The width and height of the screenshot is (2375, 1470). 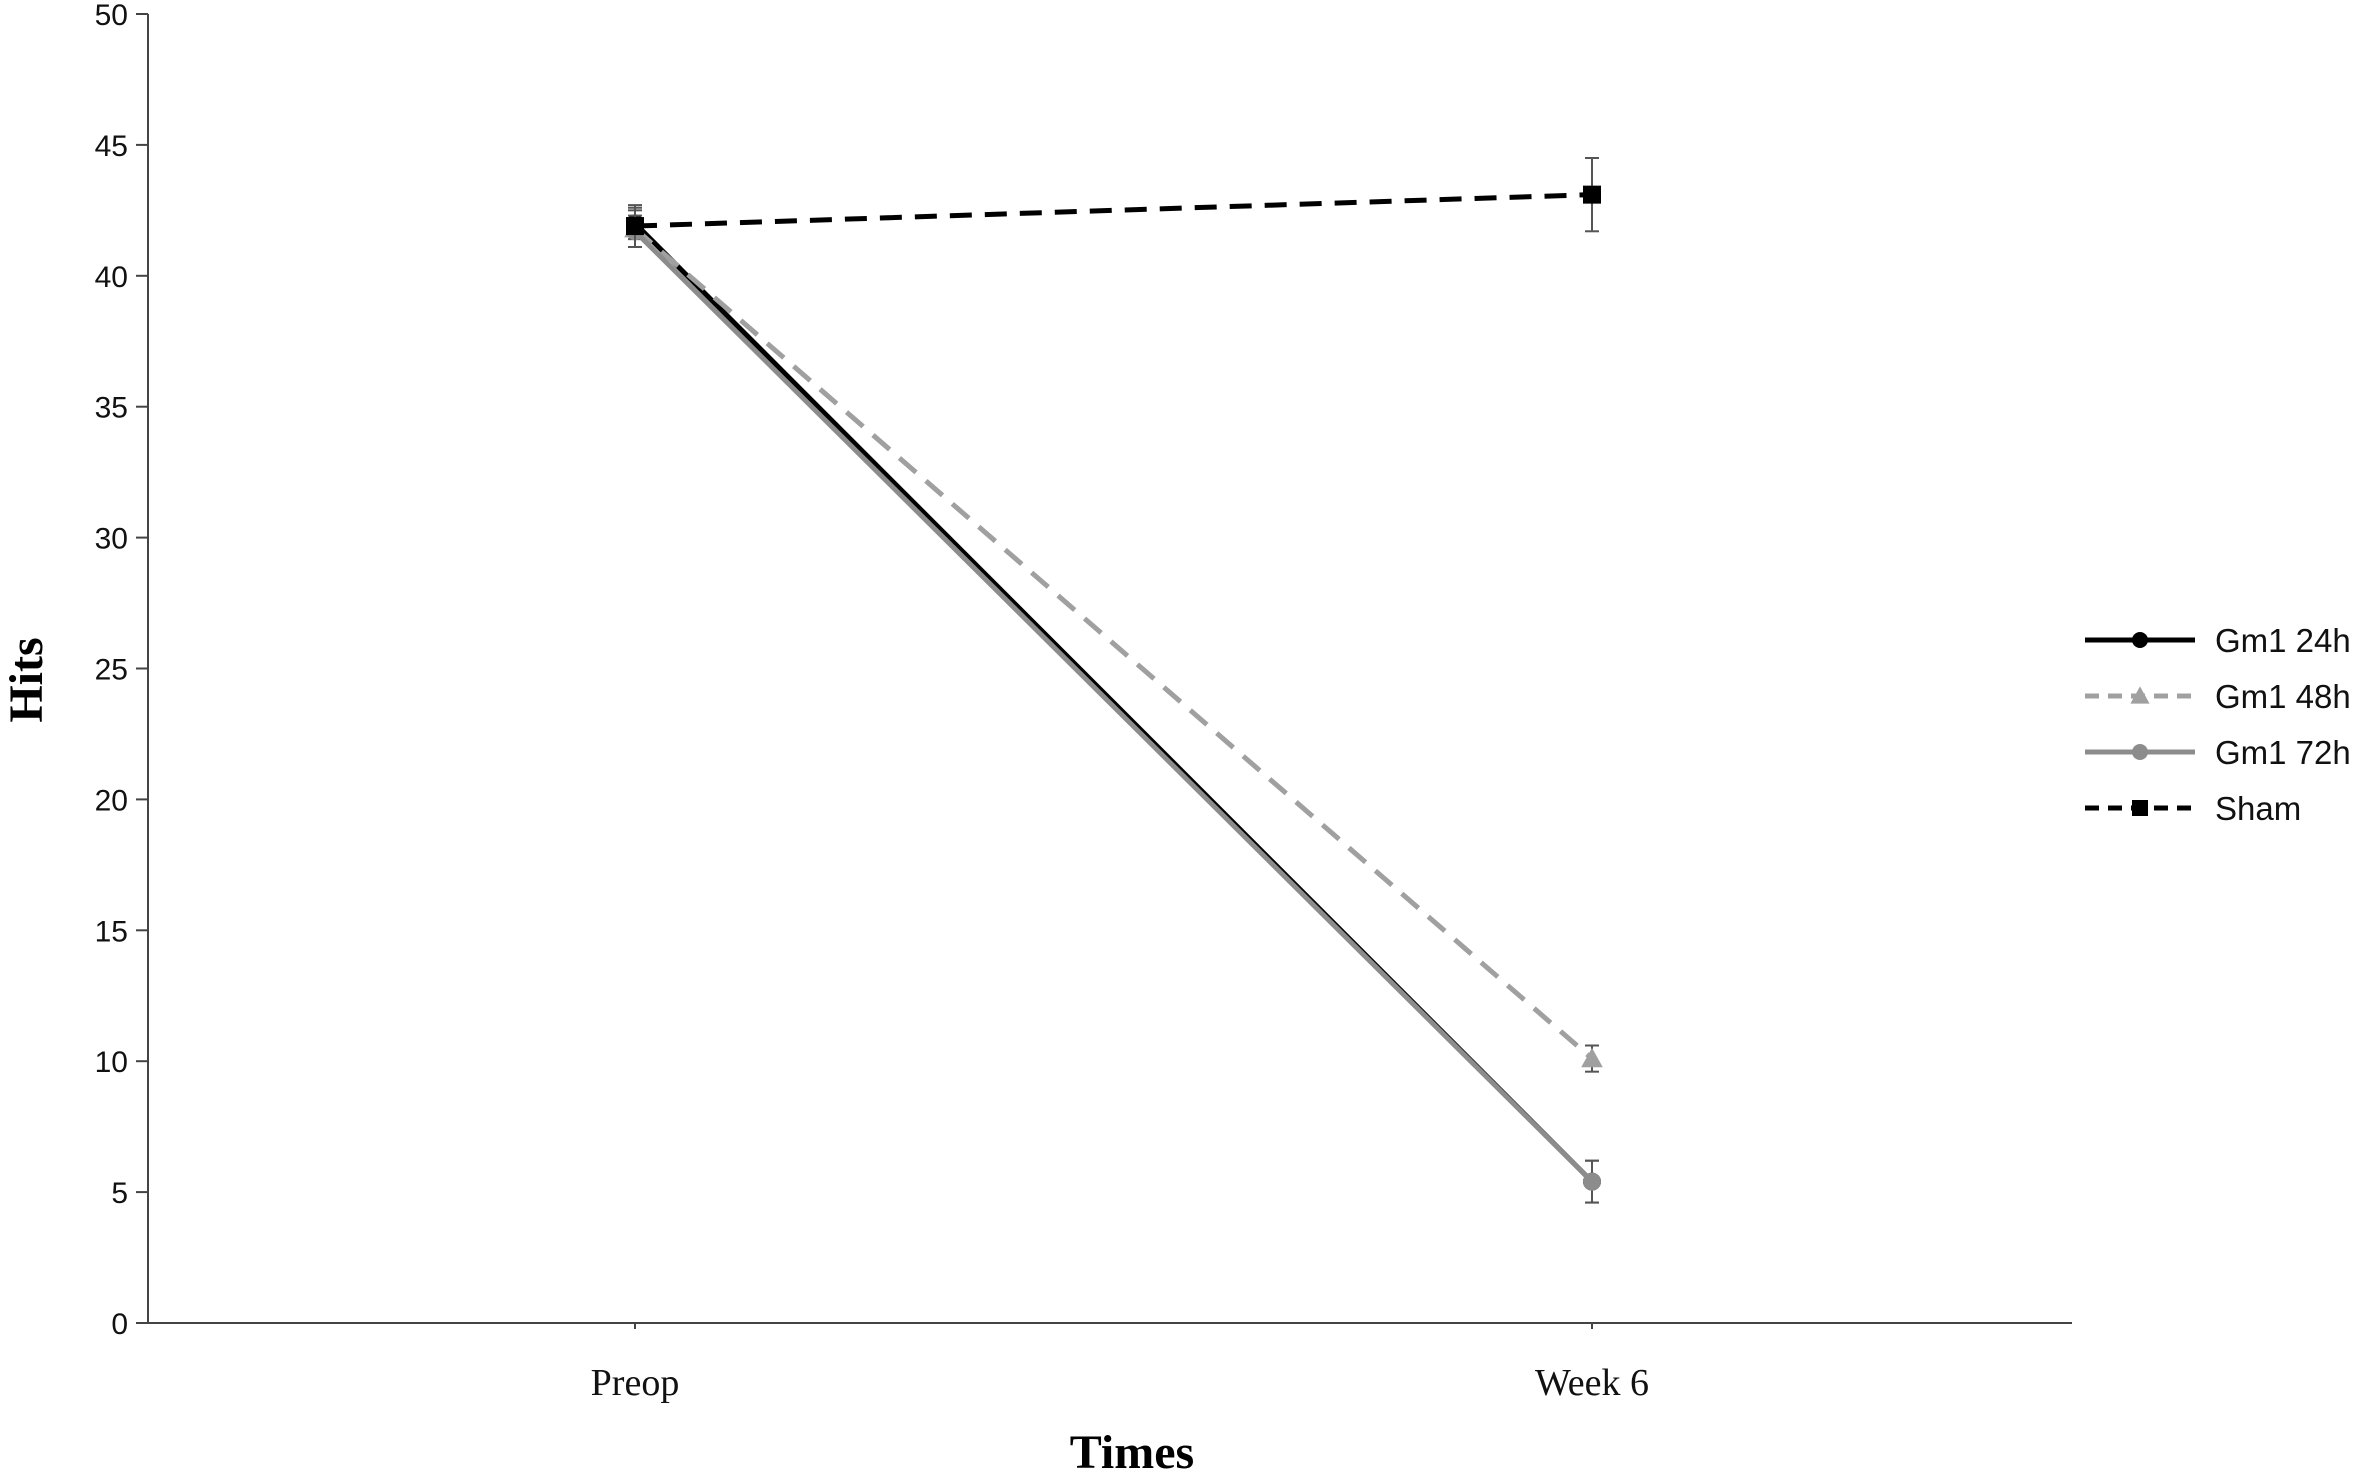 What do you see at coordinates (1113, 210) in the screenshot?
I see `series-line` at bounding box center [1113, 210].